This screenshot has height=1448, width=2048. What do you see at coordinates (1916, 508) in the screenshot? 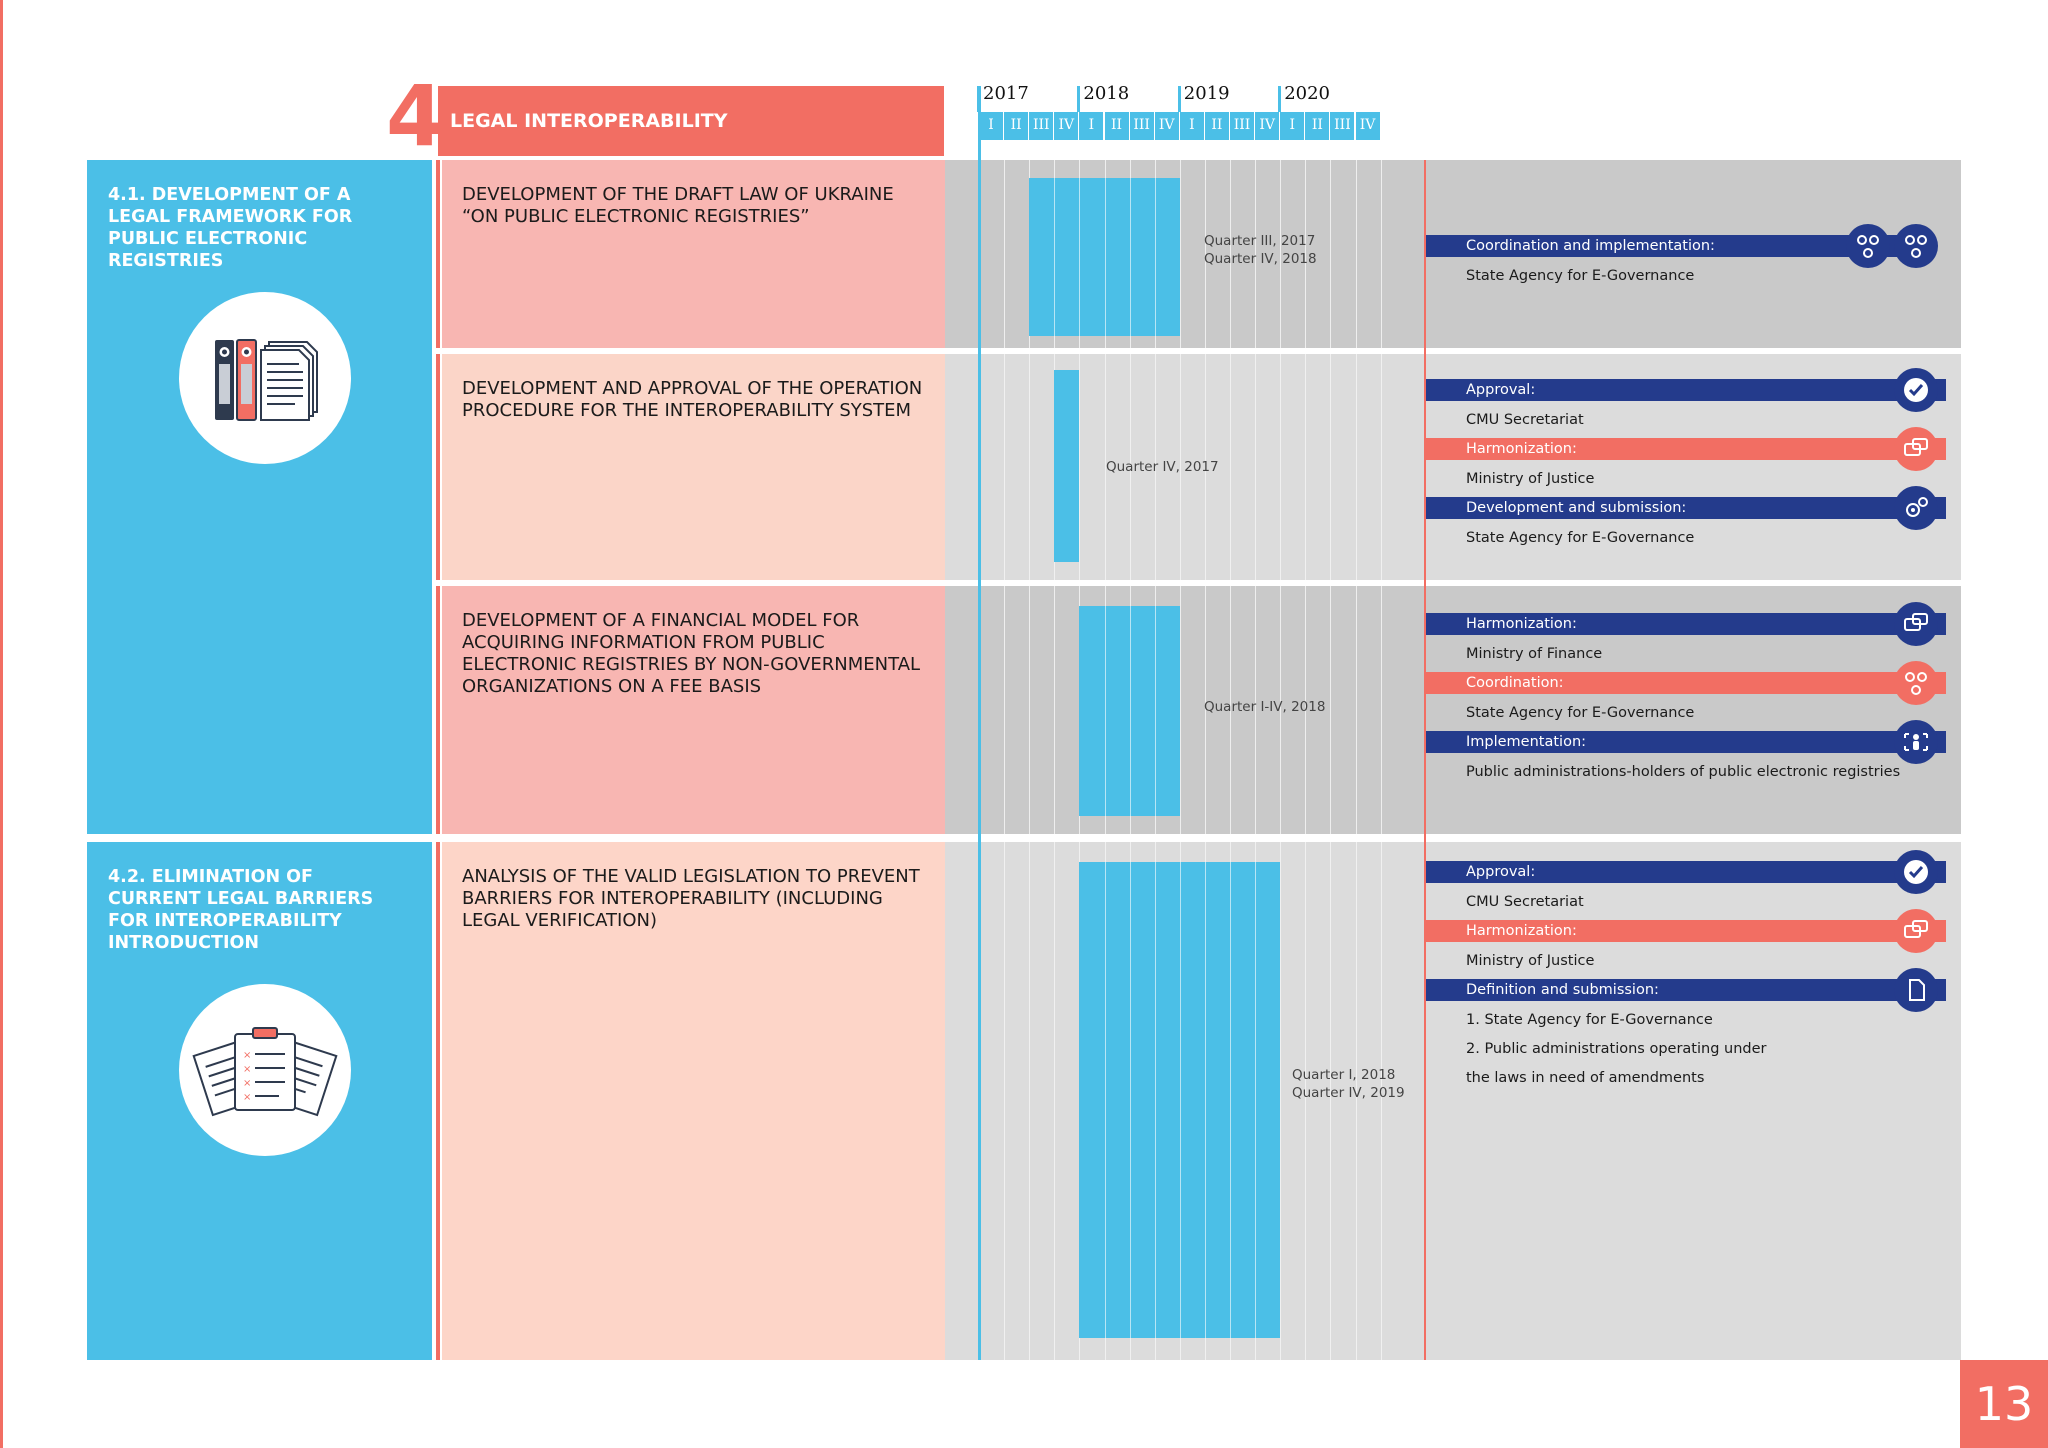
I see `gears-icon` at bounding box center [1916, 508].